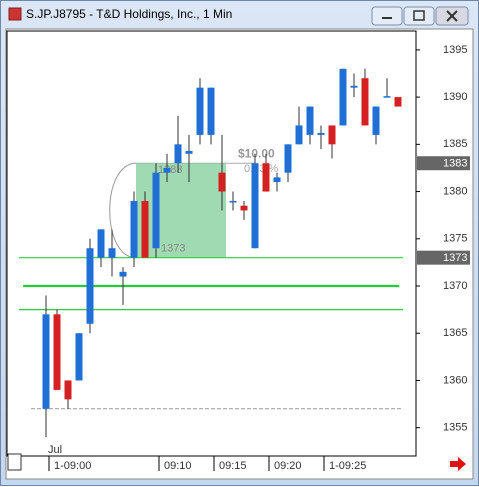 The width and height of the screenshot is (479, 487). I want to click on app-icon, so click(15, 14).